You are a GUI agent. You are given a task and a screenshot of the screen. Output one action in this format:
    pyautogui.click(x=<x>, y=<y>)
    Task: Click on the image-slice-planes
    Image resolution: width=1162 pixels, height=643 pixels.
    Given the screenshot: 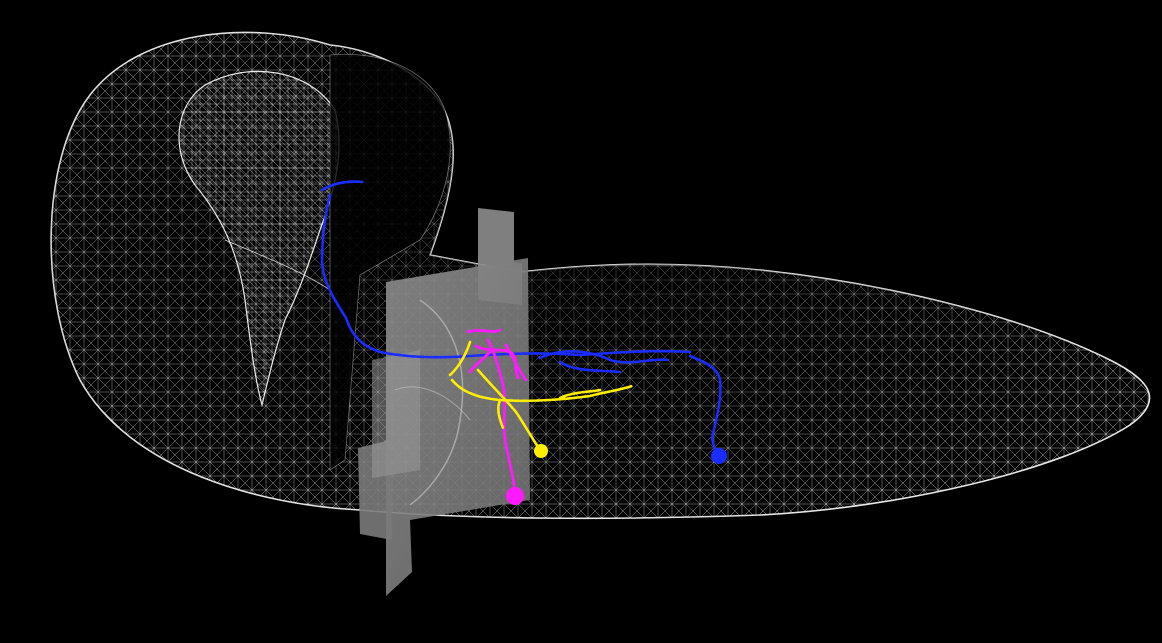 What is the action you would take?
    pyautogui.click(x=444, y=402)
    